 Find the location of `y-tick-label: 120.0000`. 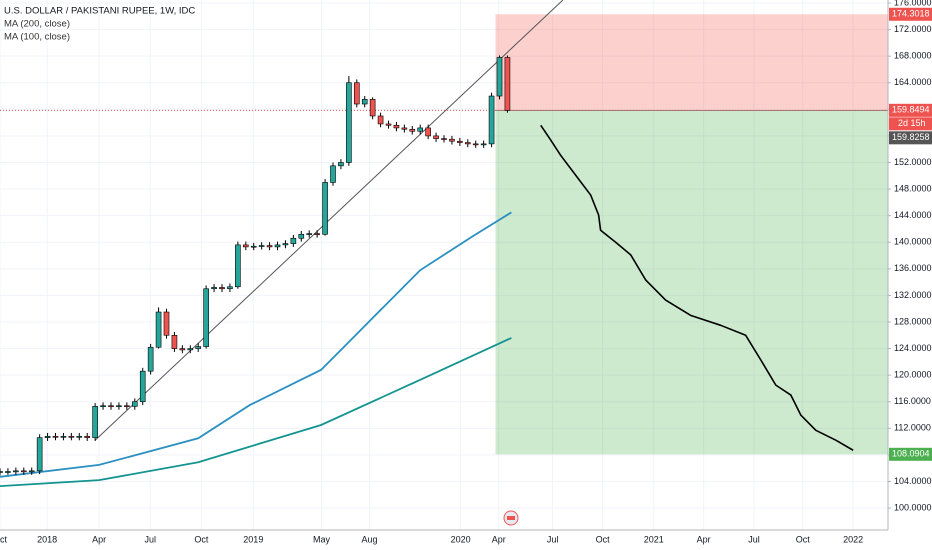

y-tick-label: 120.0000 is located at coordinates (913, 375).